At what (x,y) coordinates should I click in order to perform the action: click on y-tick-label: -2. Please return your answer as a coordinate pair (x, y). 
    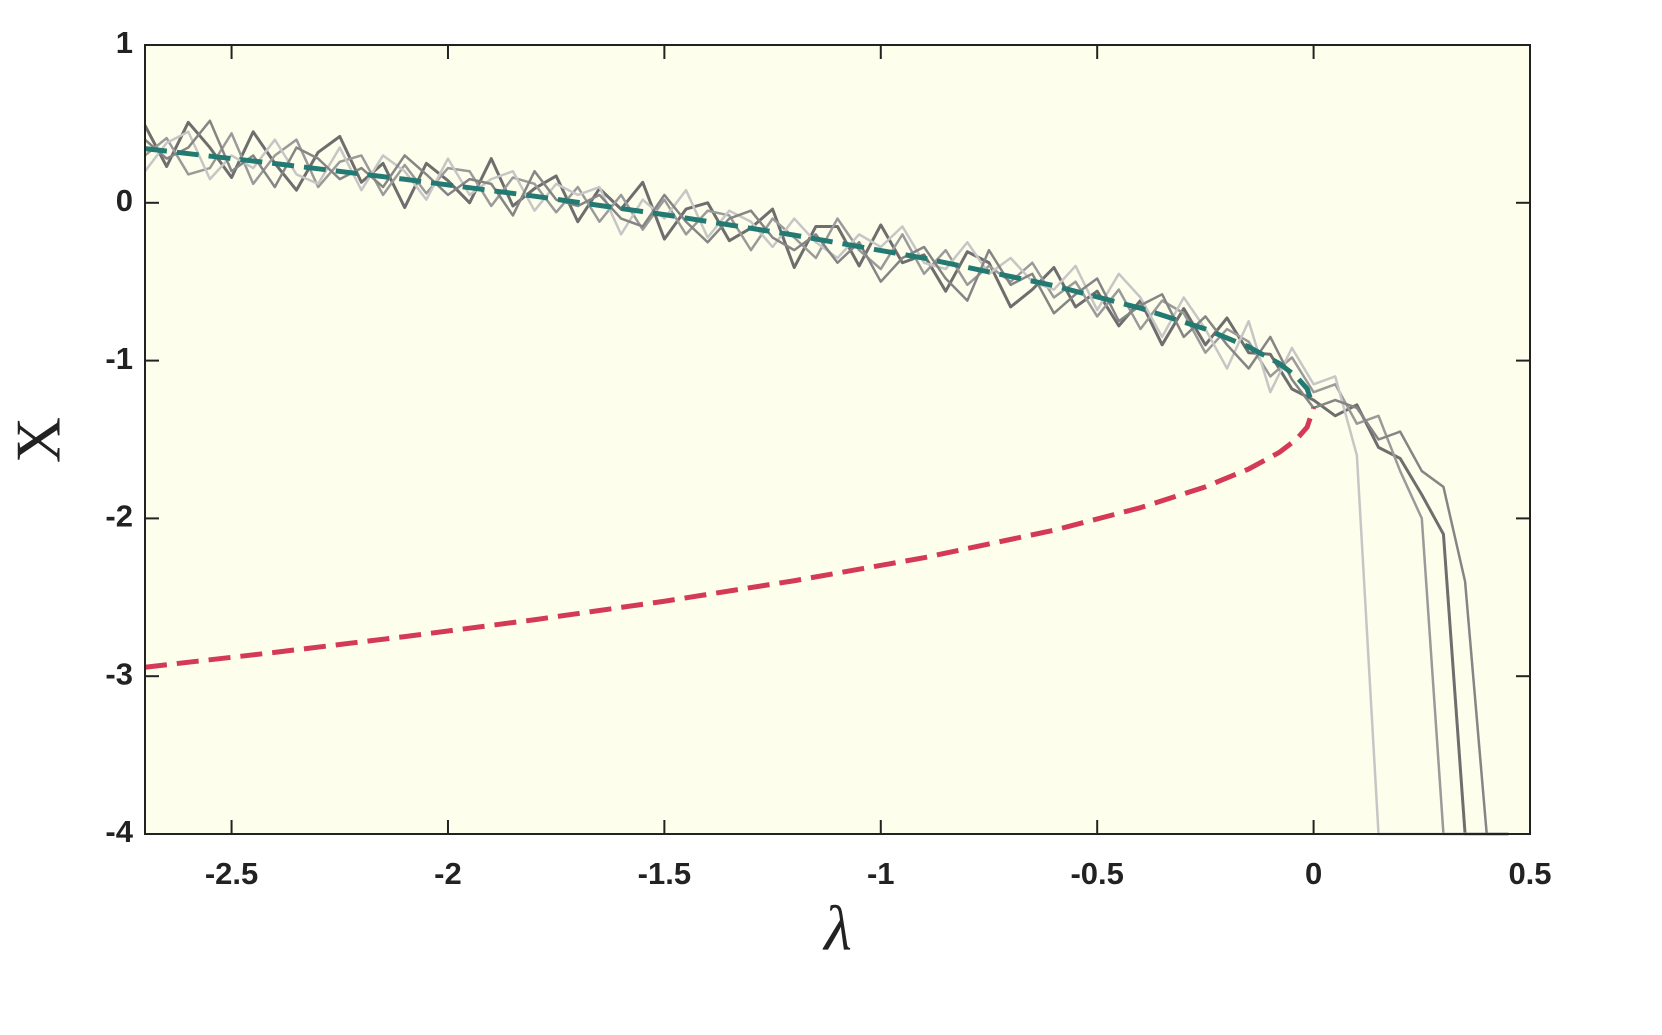
    Looking at the image, I should click on (119, 516).